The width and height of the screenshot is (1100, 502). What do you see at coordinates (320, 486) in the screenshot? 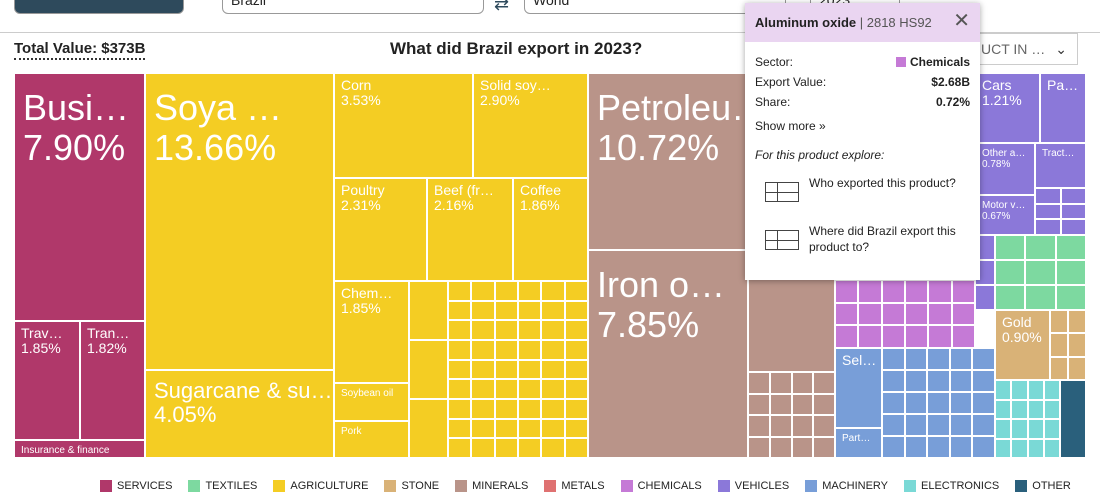
I see `legend-item: AGRICULTURE` at bounding box center [320, 486].